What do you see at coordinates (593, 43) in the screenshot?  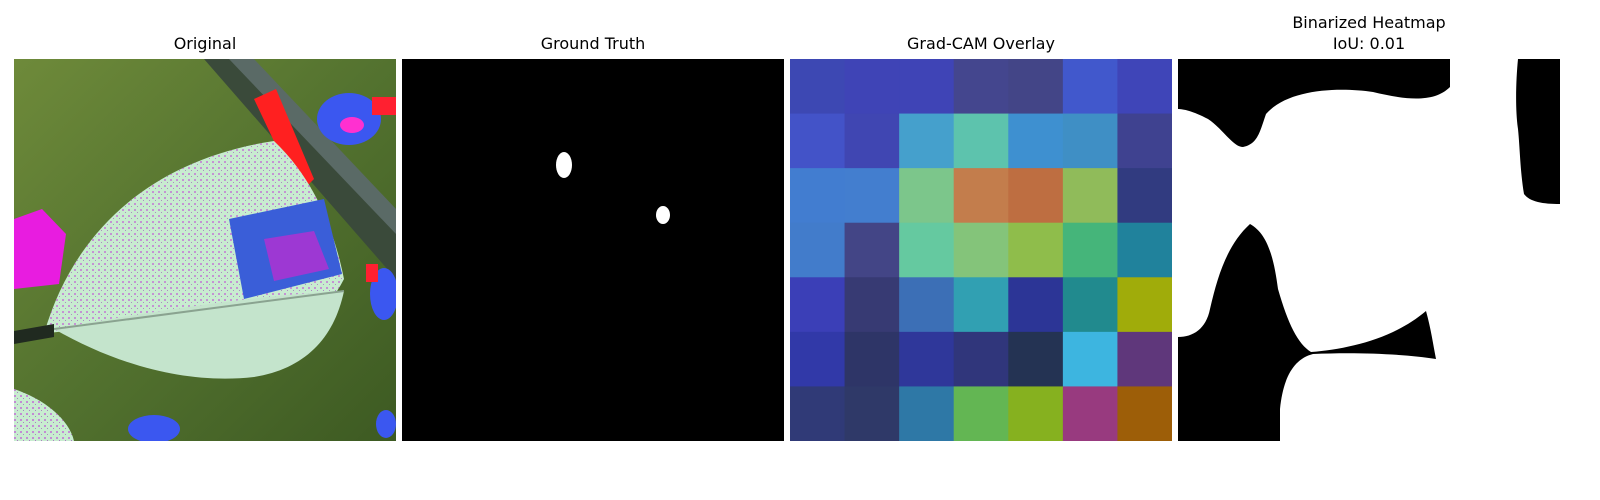 I see `panel-title-ground-truth: Ground Truth` at bounding box center [593, 43].